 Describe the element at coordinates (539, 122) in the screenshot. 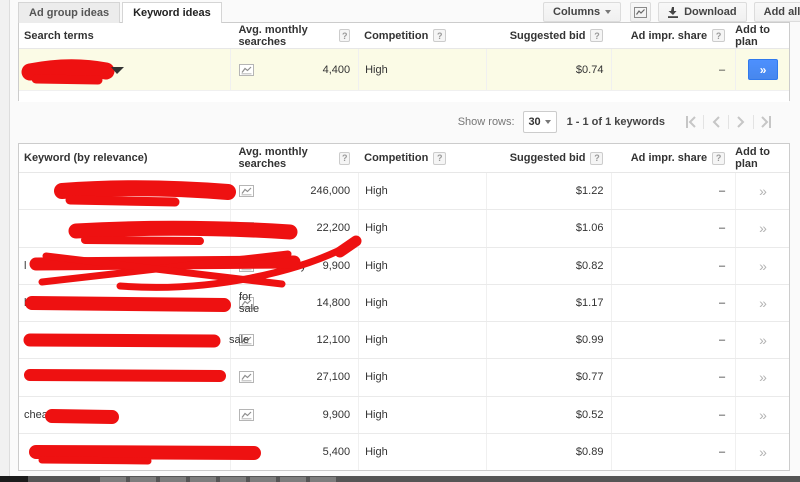

I see `show-rows-select: 30` at that location.